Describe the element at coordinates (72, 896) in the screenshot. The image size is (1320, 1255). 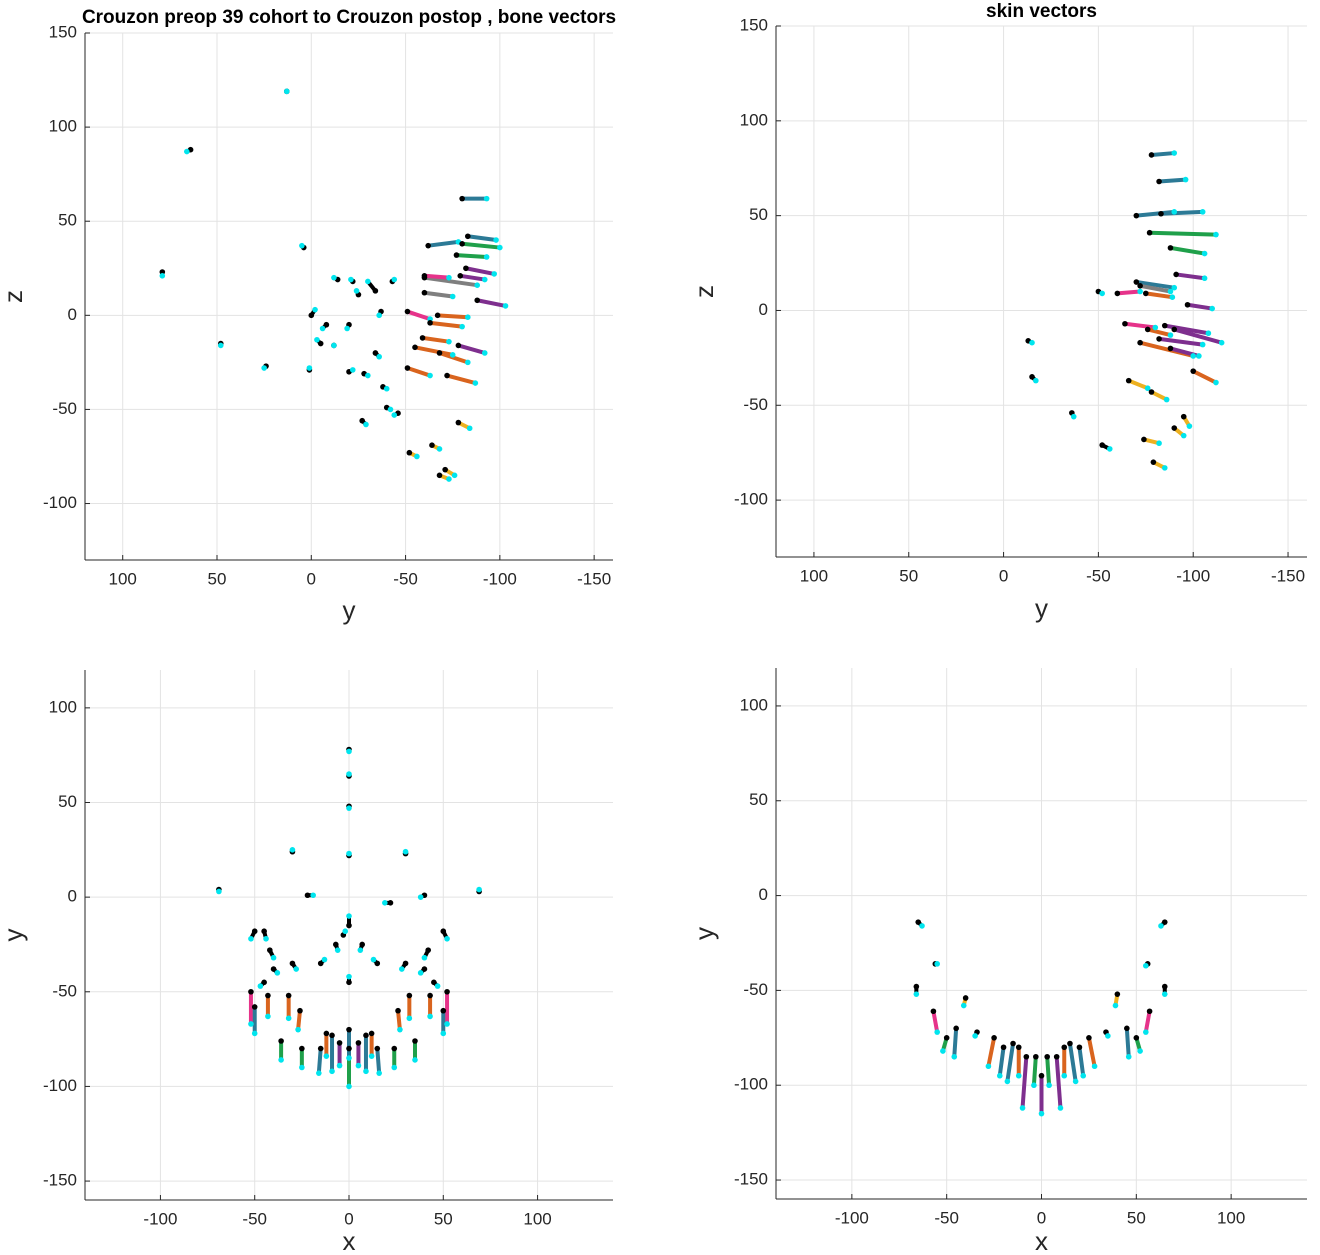
I see `y-tick-label: 0` at that location.